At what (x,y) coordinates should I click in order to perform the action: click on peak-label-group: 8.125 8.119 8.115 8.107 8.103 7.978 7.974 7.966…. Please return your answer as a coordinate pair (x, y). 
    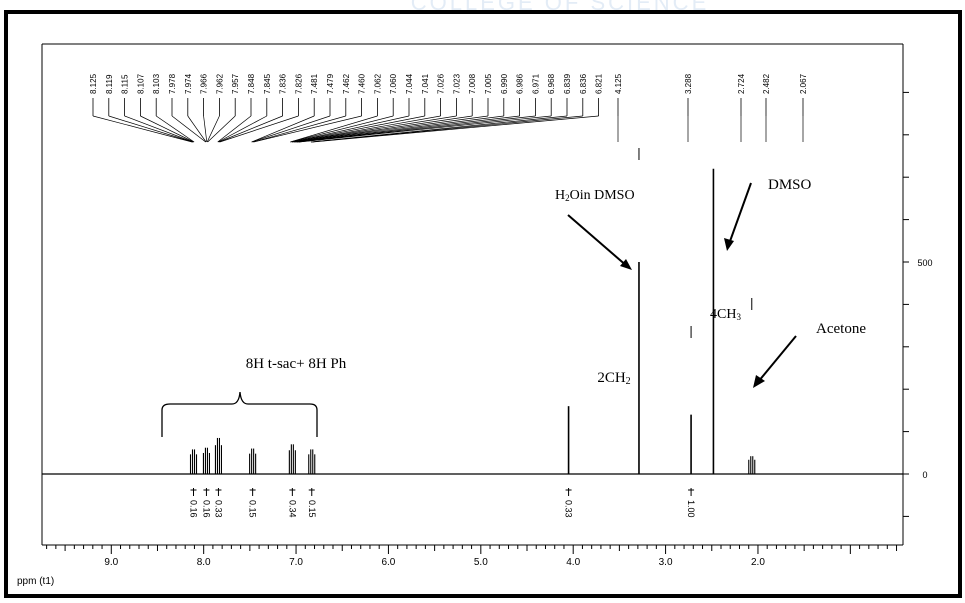
    Looking at the image, I should click on (448, 83).